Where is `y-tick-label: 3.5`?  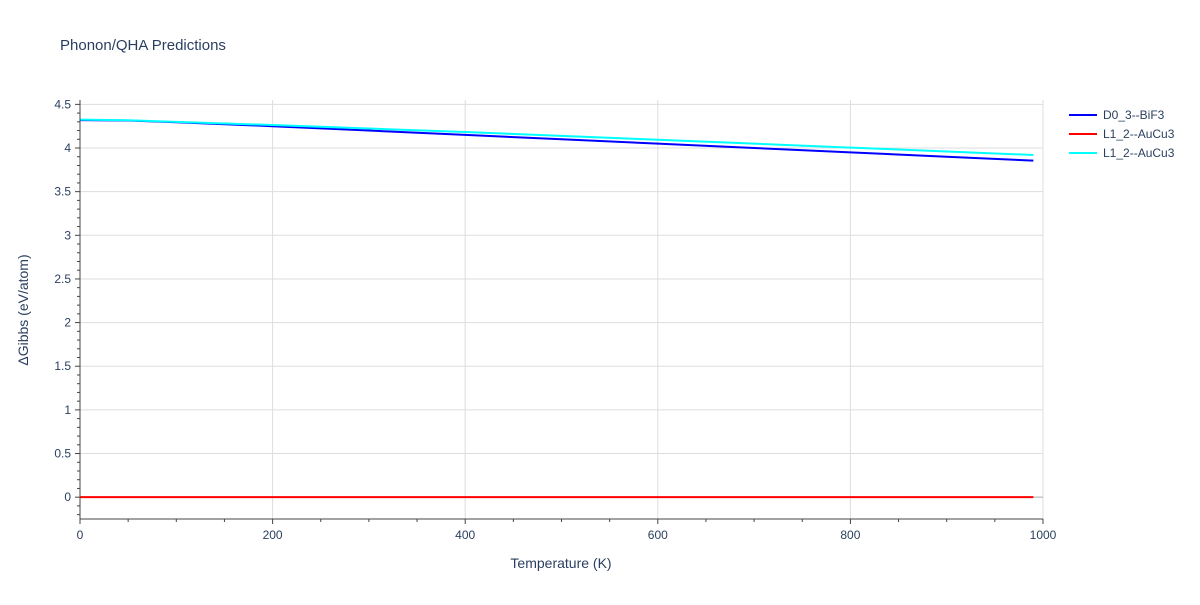
y-tick-label: 3.5 is located at coordinates (62, 192).